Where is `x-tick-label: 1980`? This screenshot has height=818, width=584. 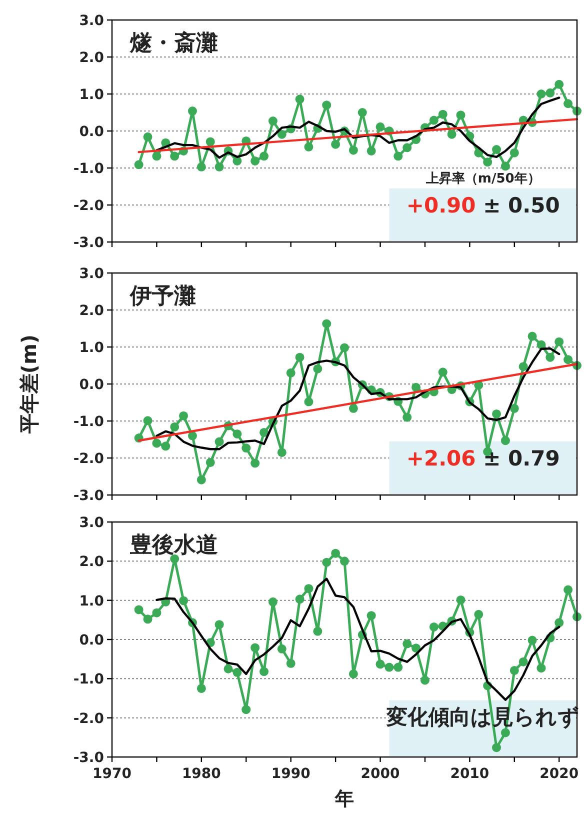 x-tick-label: 1980 is located at coordinates (202, 774).